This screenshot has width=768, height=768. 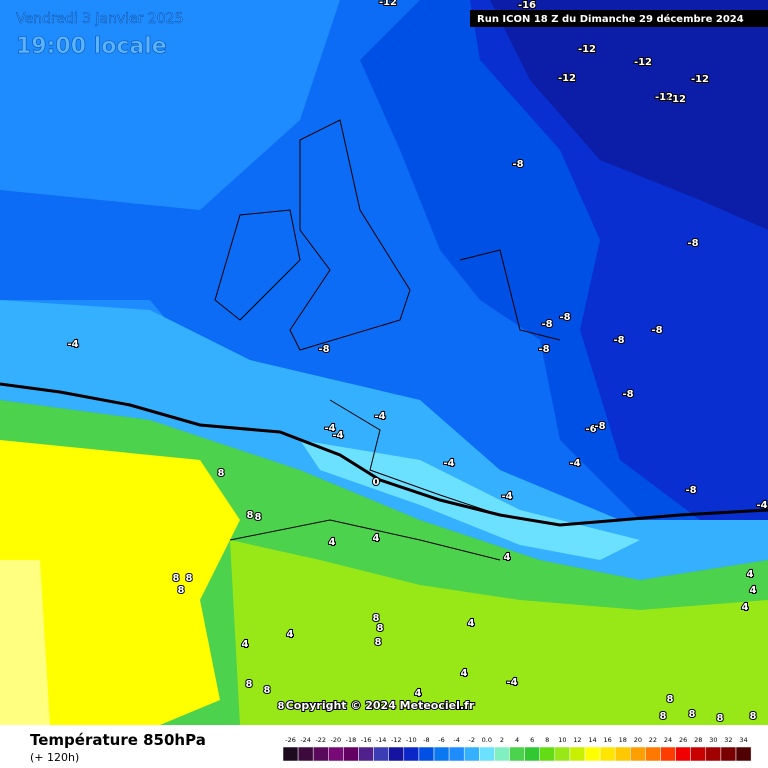 What do you see at coordinates (118, 740) in the screenshot?
I see `legend-title: Température 850hPa` at bounding box center [118, 740].